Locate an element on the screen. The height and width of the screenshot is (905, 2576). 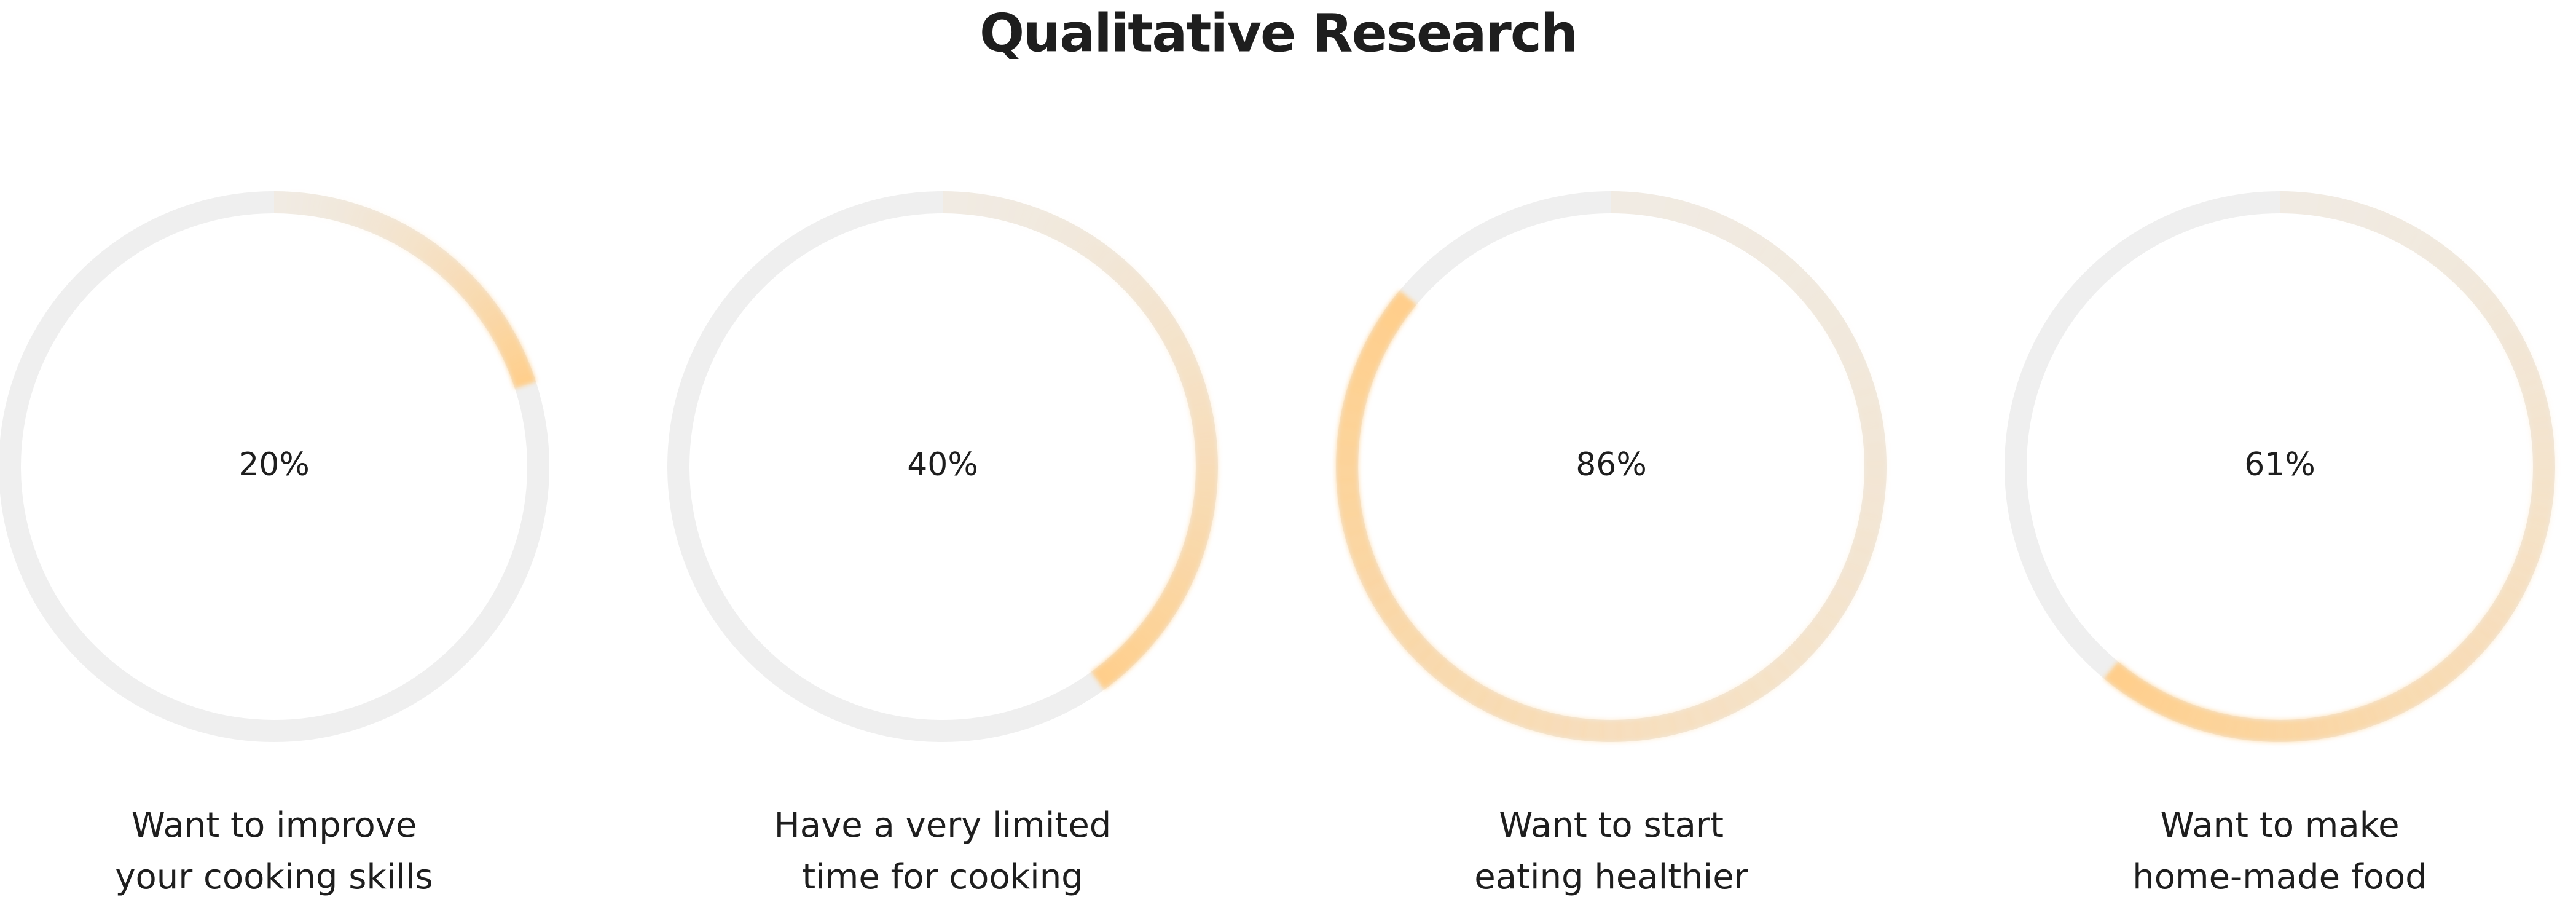
caption: your cooking skills is located at coordinates (274, 877).